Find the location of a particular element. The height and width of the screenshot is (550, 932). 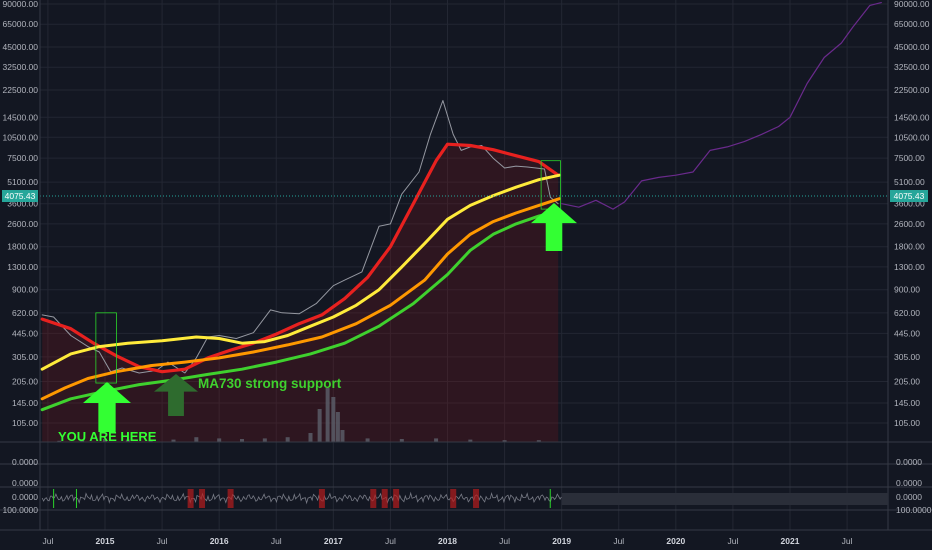

price-tick-label-left: 3600.00 is located at coordinates (22, 204).